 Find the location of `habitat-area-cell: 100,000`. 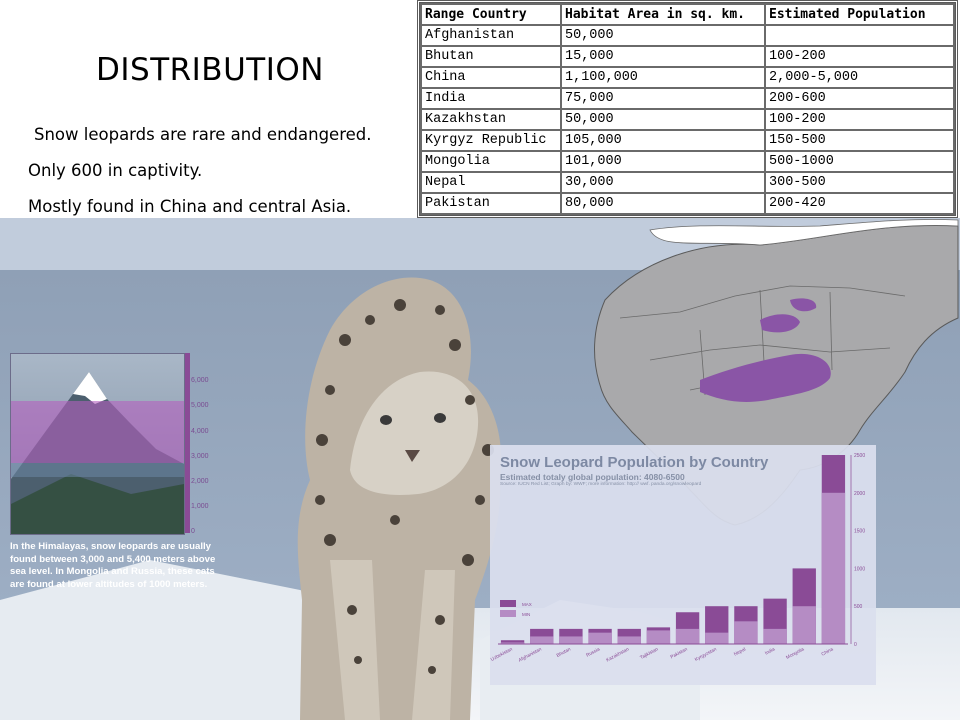

habitat-area-cell: 100,000 is located at coordinates (663, 214).